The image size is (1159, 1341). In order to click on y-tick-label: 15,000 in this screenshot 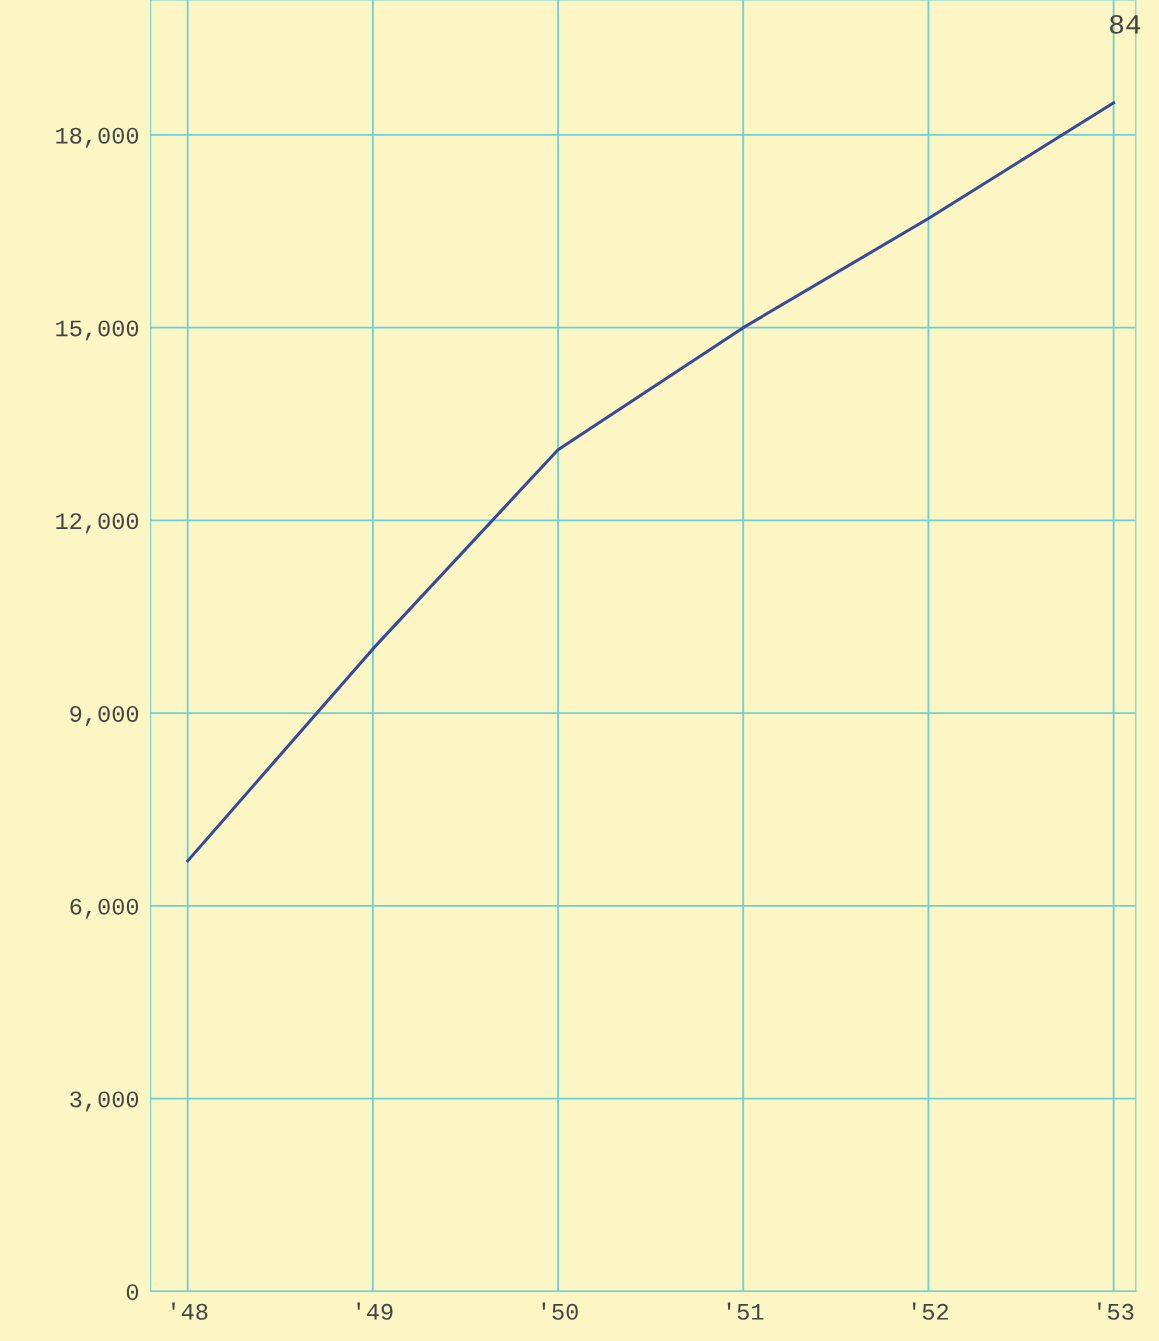, I will do `click(97, 330)`.